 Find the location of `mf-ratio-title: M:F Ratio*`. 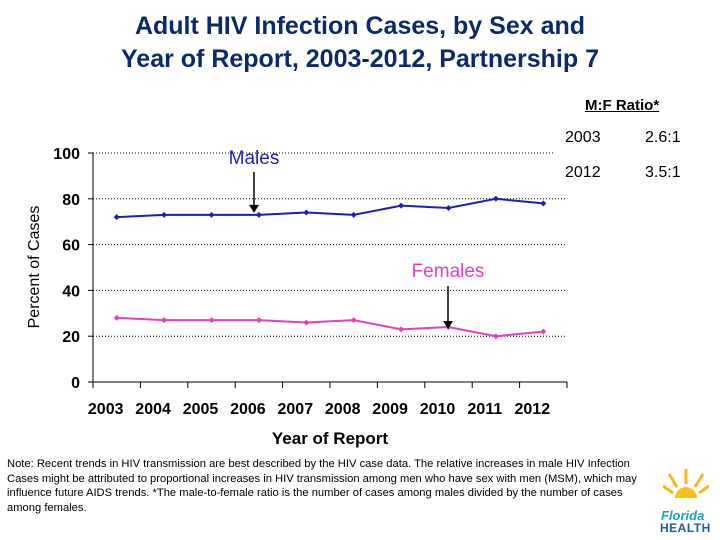

mf-ratio-title: M:F Ratio* is located at coordinates (622, 105).